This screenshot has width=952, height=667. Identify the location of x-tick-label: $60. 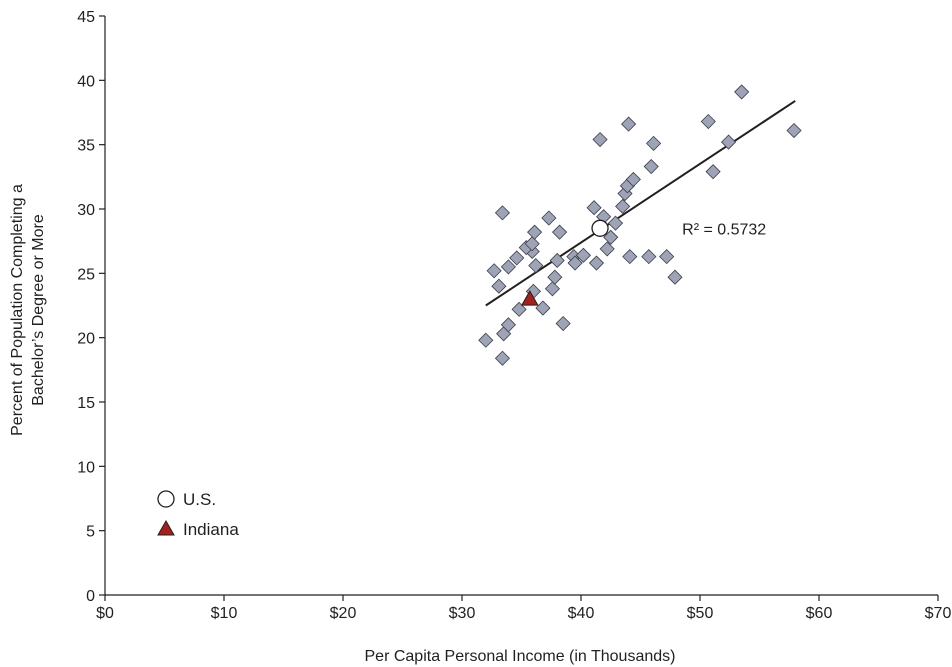
(819, 613).